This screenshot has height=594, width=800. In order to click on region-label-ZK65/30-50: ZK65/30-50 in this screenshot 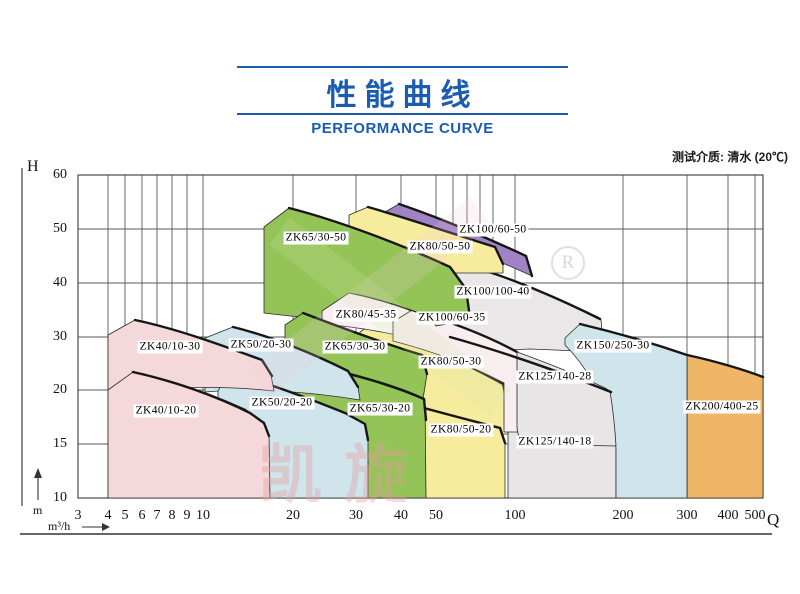, I will do `click(316, 238)`.